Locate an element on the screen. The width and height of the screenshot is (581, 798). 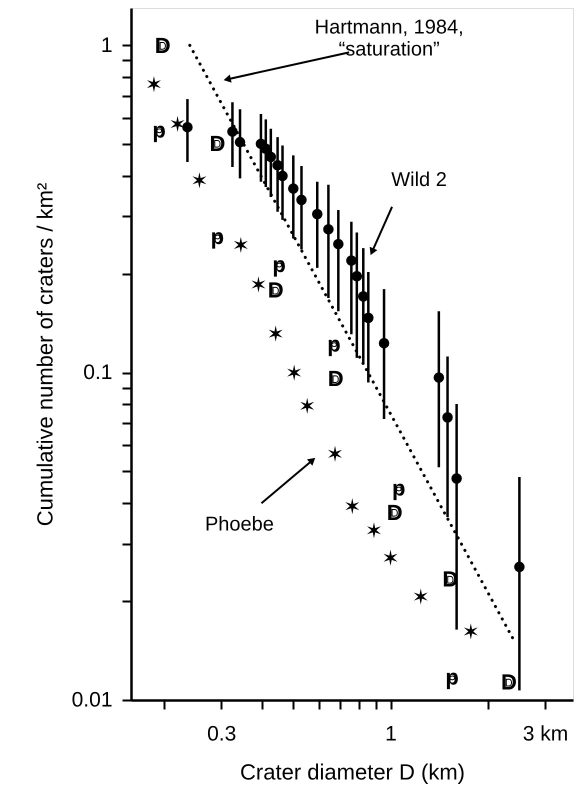
x-tick-label: 0.3 is located at coordinates (221, 734).